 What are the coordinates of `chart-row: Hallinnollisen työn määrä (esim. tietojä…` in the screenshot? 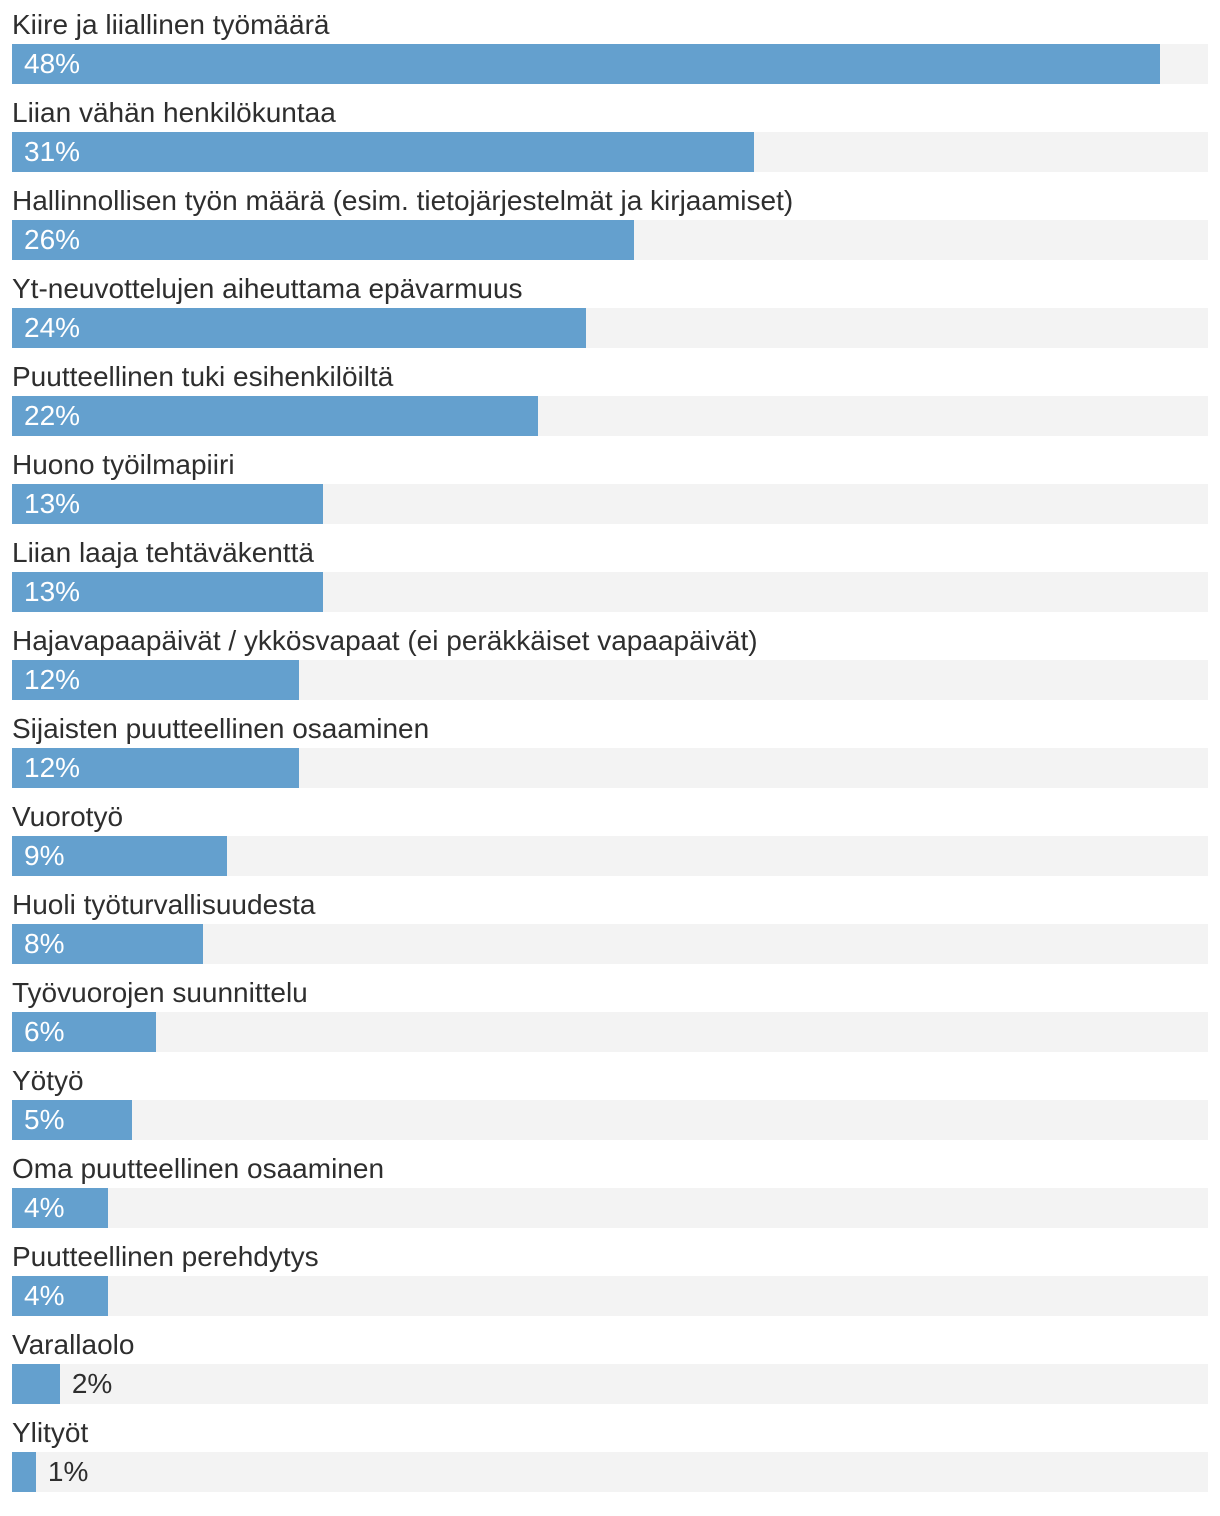 It's located at (610, 221).